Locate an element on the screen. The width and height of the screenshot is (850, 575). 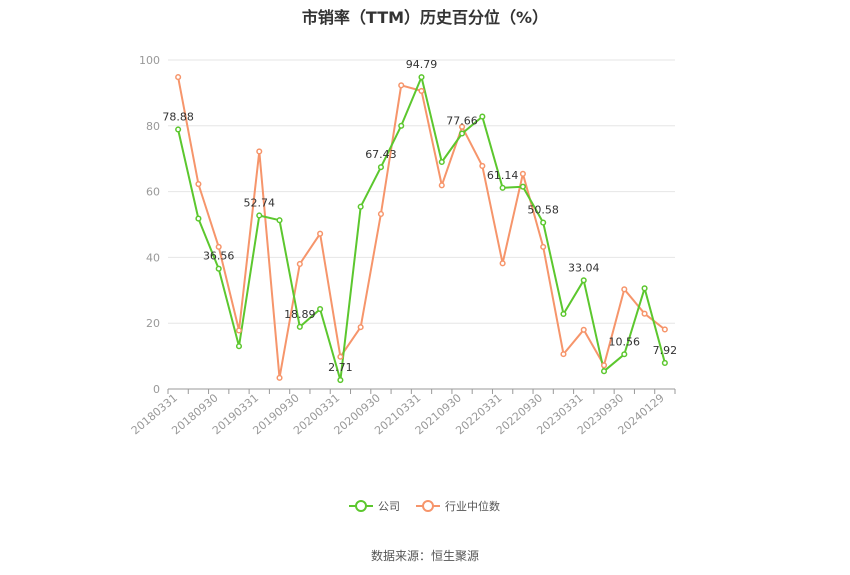
chart-title: 市销率（TTM）历史百分位（%） is located at coordinates (425, 17).